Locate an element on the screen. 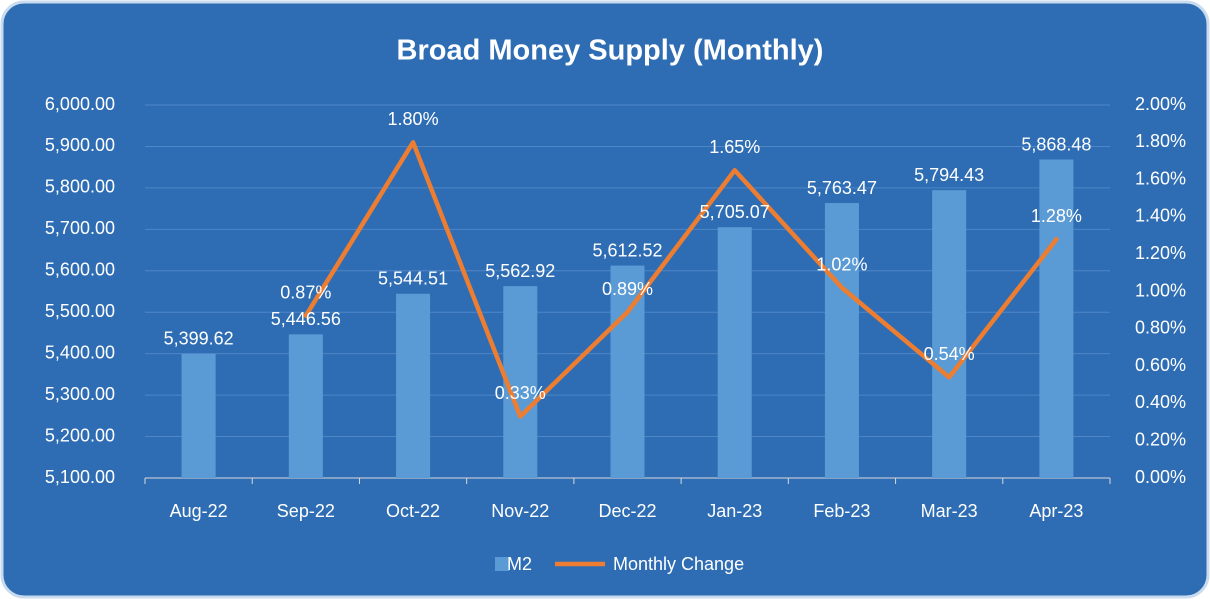 This screenshot has width=1210, height=599. y2-tick-label: 1.60% is located at coordinates (1160, 178).